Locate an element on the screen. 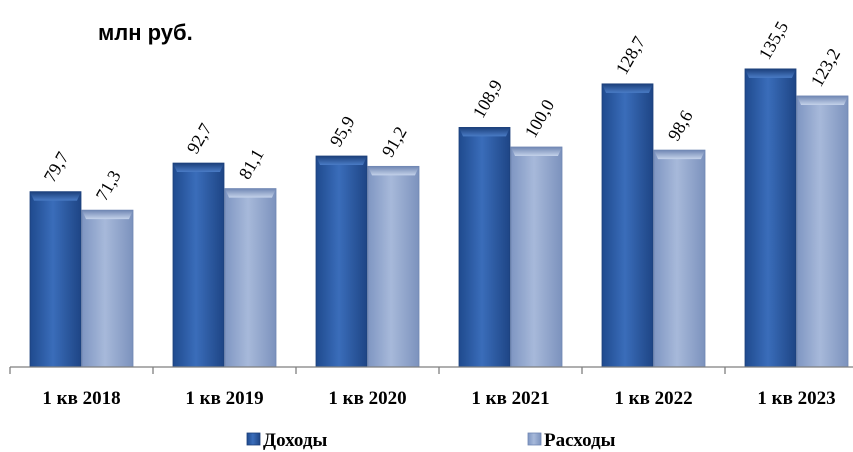 The height and width of the screenshot is (452, 853). bar-rashody-1-кв-2018 is located at coordinates (107, 288).